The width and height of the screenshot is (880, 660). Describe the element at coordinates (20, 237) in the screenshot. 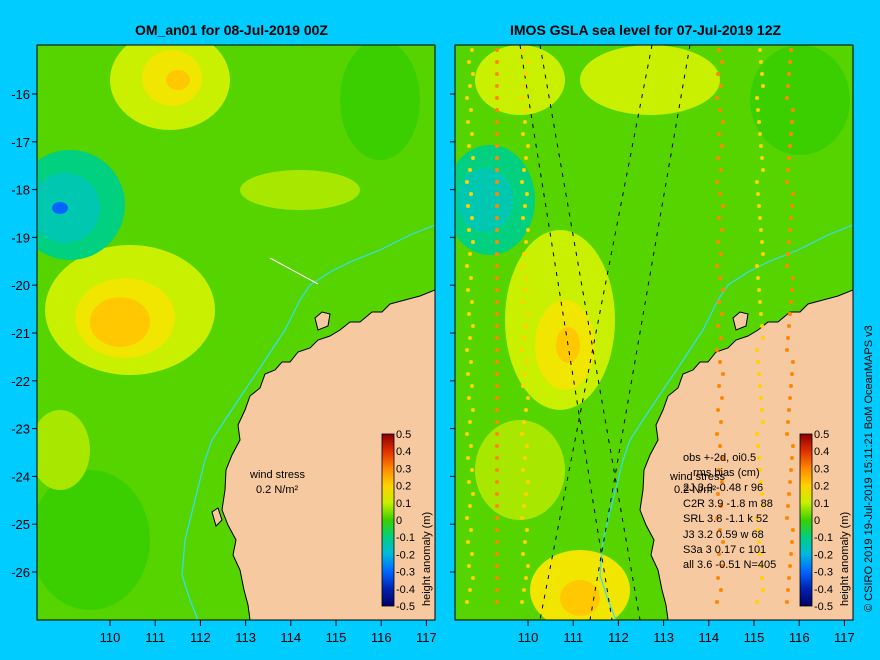

I see `latitude-tick-label: -19` at that location.